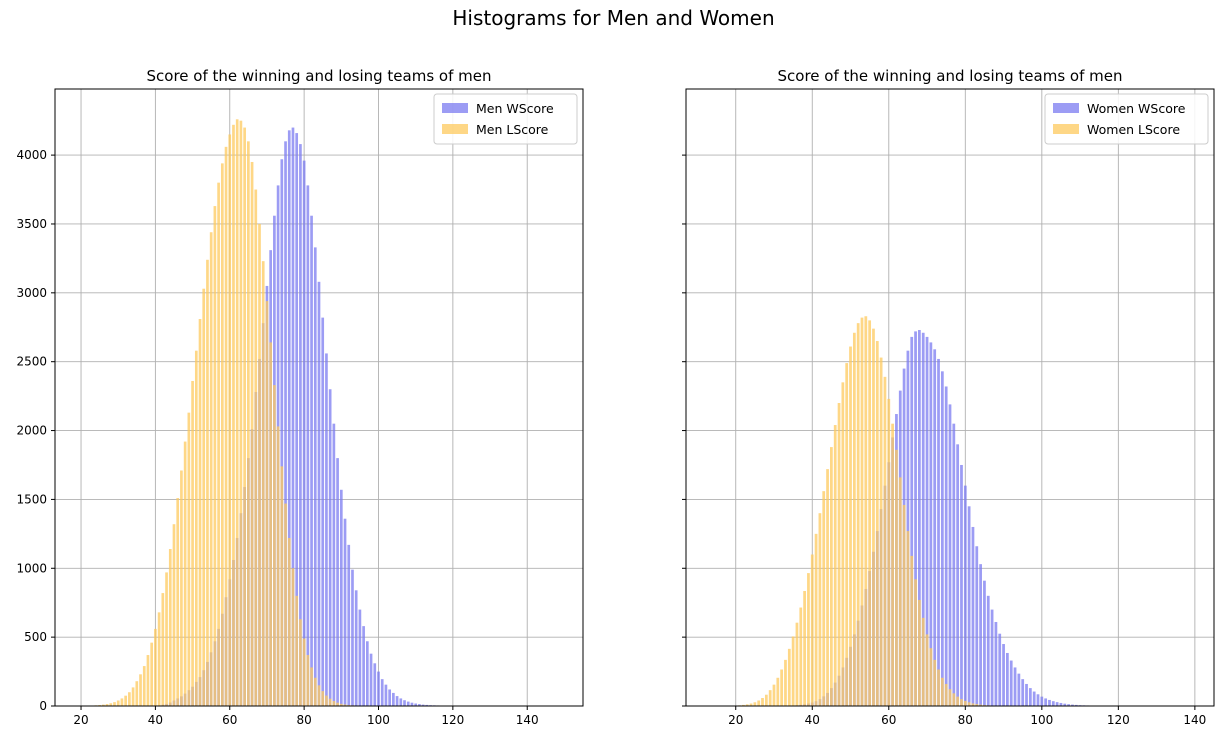 The image size is (1227, 739). I want to click on y-tick-label: 1000, so click(31, 568).